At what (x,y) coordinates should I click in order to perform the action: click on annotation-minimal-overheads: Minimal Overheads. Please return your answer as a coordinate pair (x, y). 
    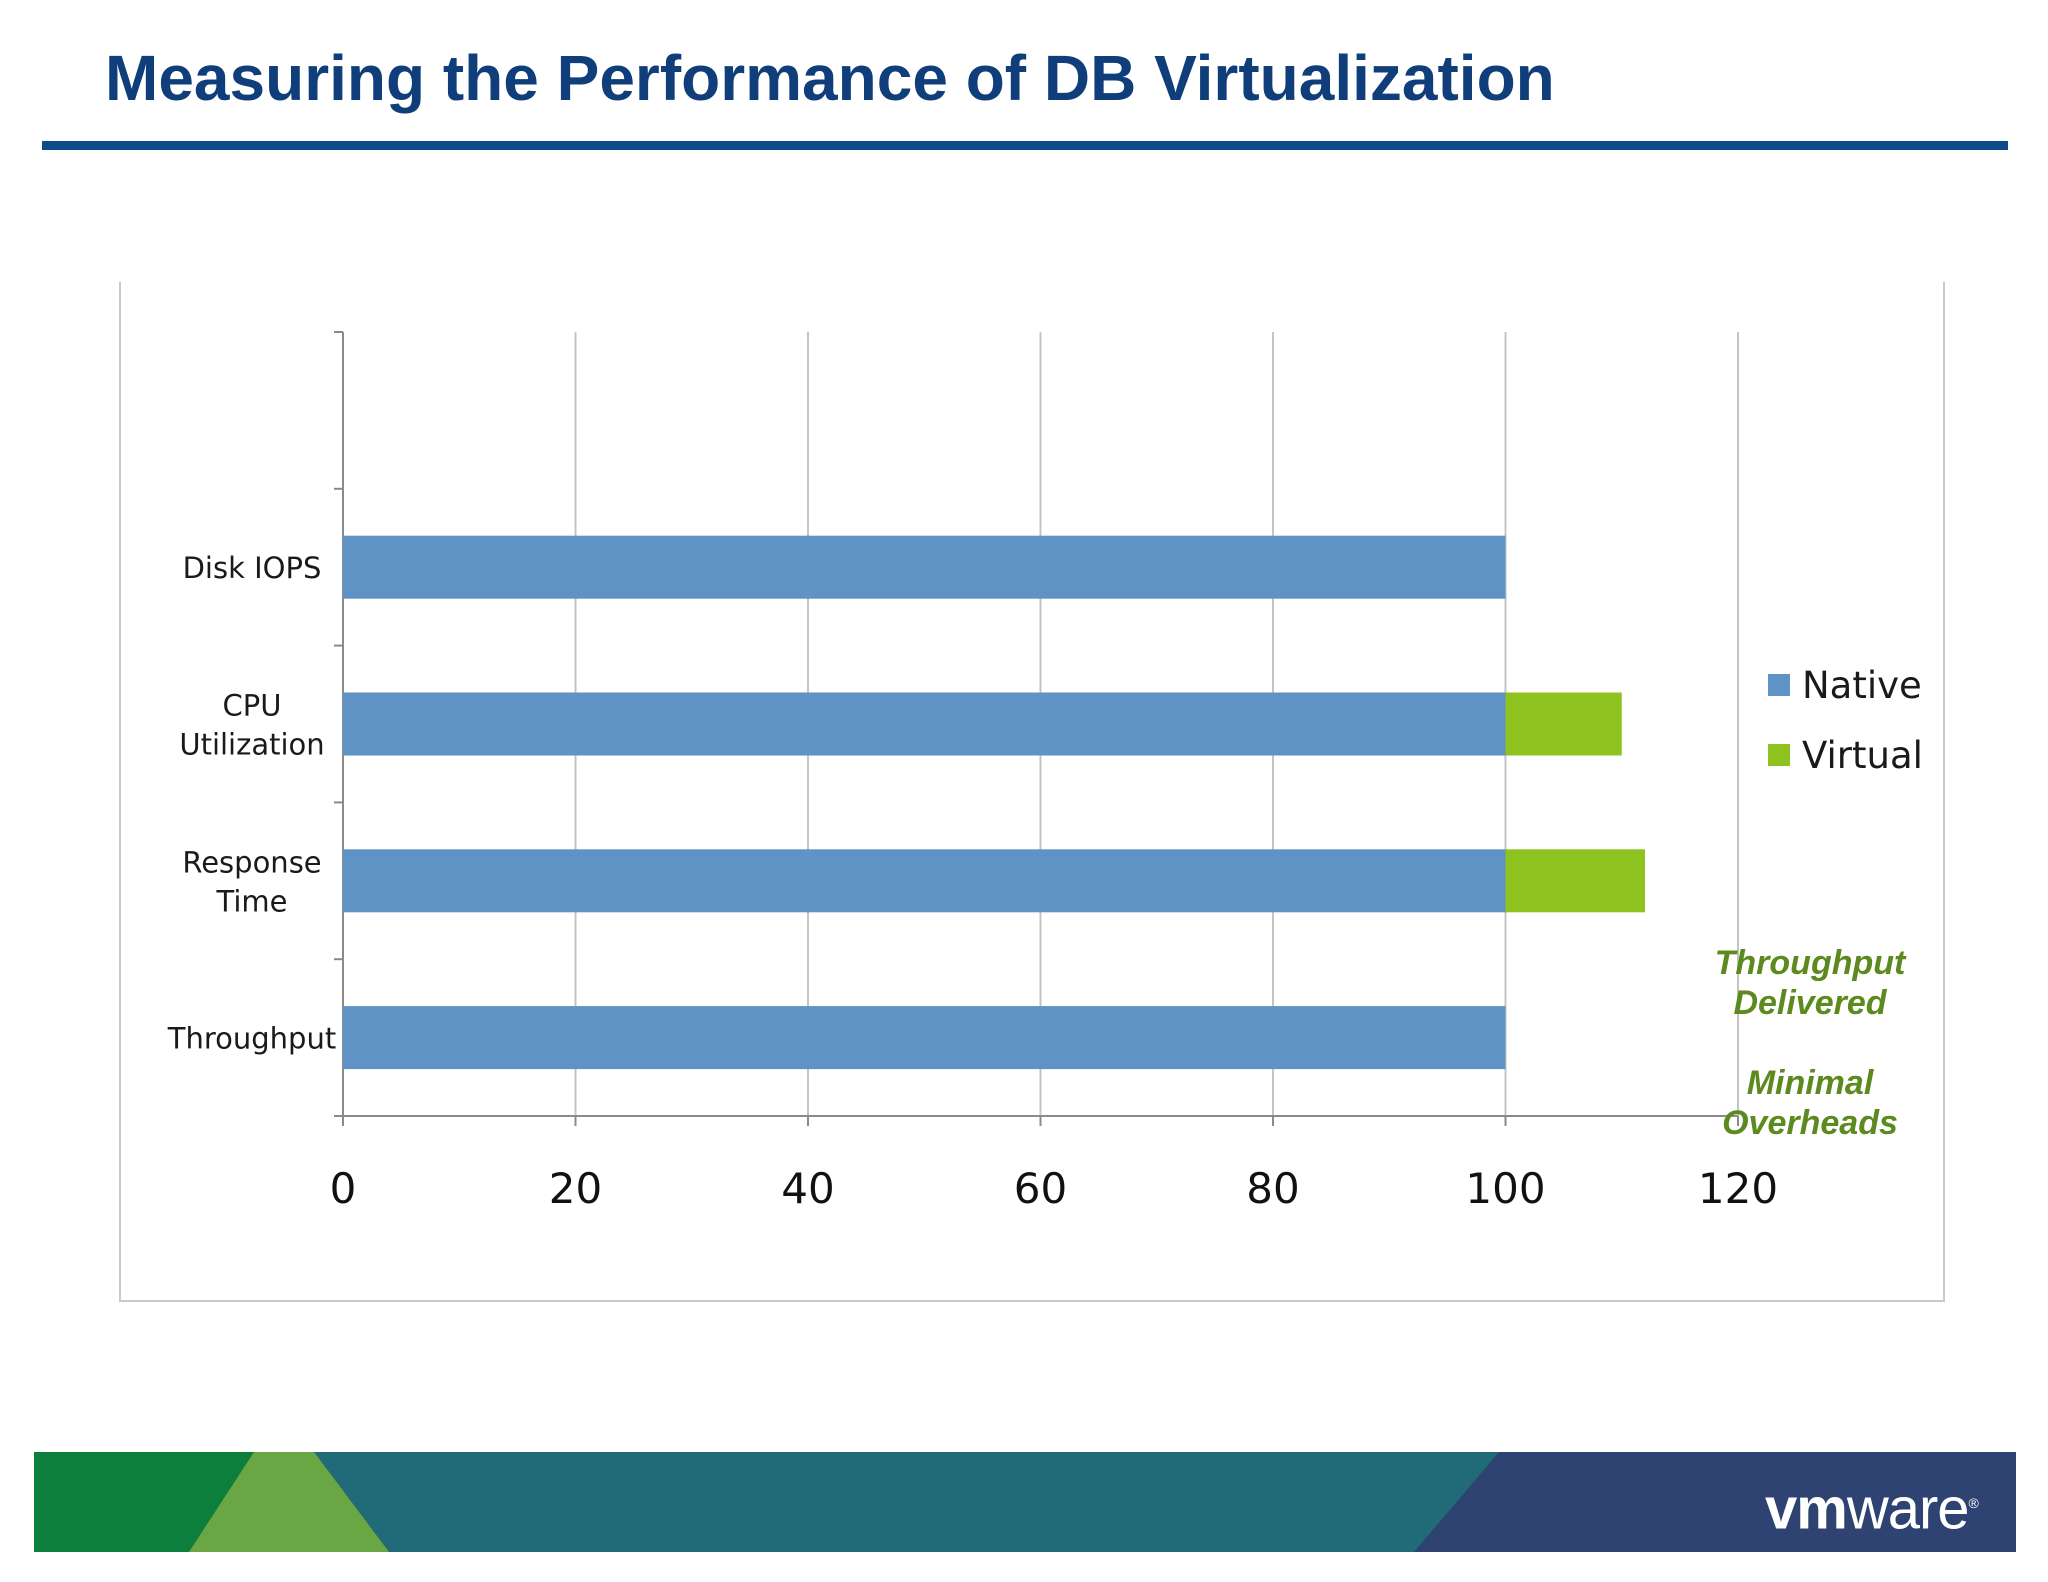
    Looking at the image, I should click on (1810, 1103).